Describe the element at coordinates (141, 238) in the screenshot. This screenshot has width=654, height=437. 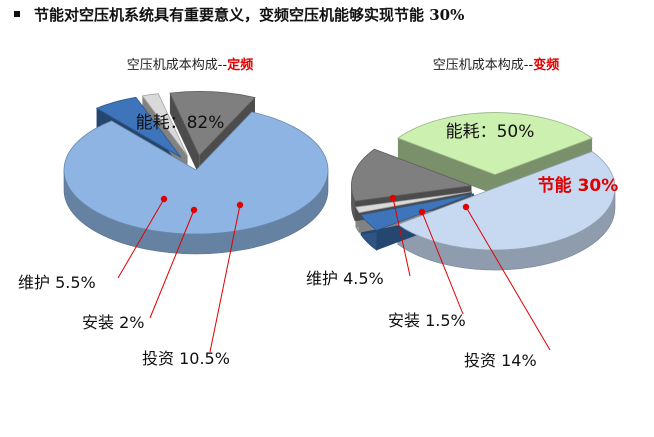
I see `pie0-label-maintenance-leader` at that location.